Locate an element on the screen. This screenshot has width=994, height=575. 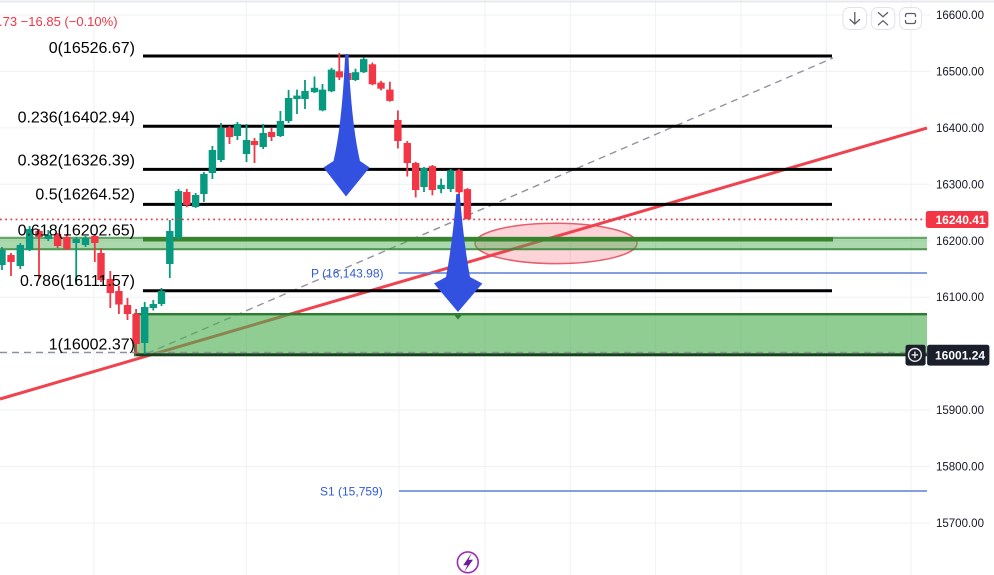
svg-text: 16001.24 is located at coordinates (960, 356).